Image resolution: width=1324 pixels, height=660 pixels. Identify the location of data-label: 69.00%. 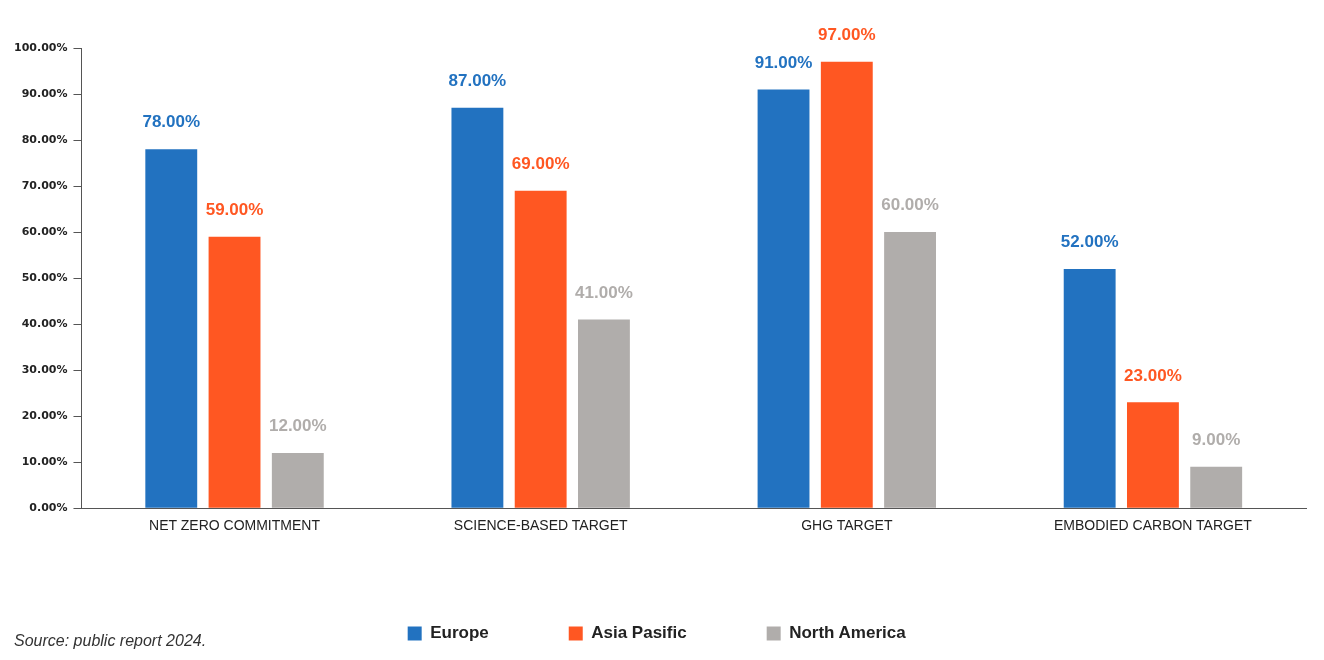
(540, 163).